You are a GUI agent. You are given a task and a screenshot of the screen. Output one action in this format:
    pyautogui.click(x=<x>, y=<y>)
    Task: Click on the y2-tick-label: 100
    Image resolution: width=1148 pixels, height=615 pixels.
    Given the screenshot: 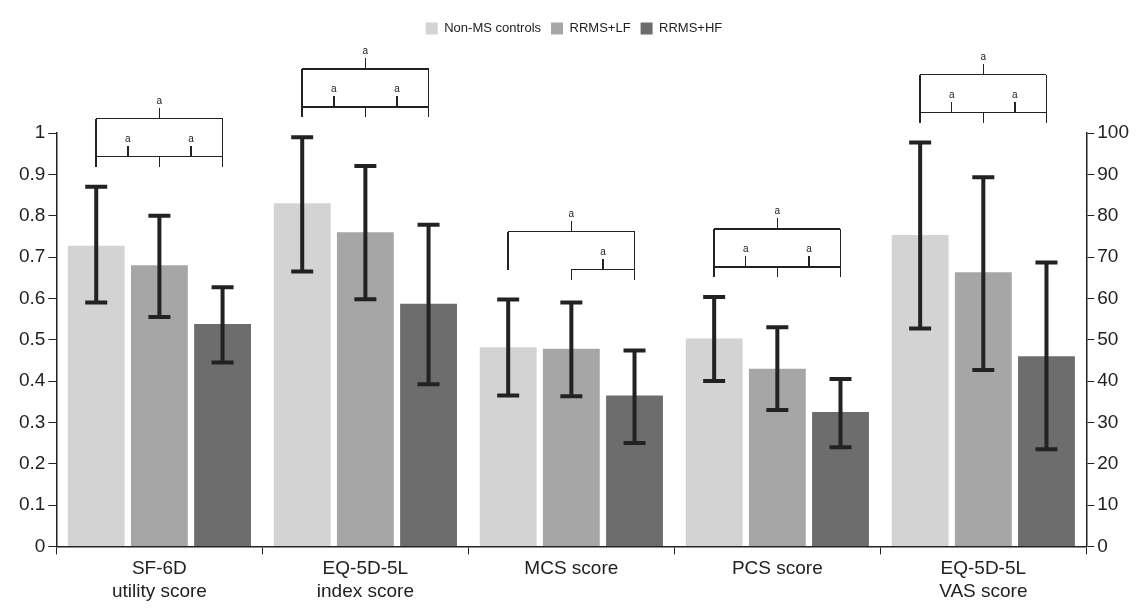 What is the action you would take?
    pyautogui.click(x=1113, y=132)
    